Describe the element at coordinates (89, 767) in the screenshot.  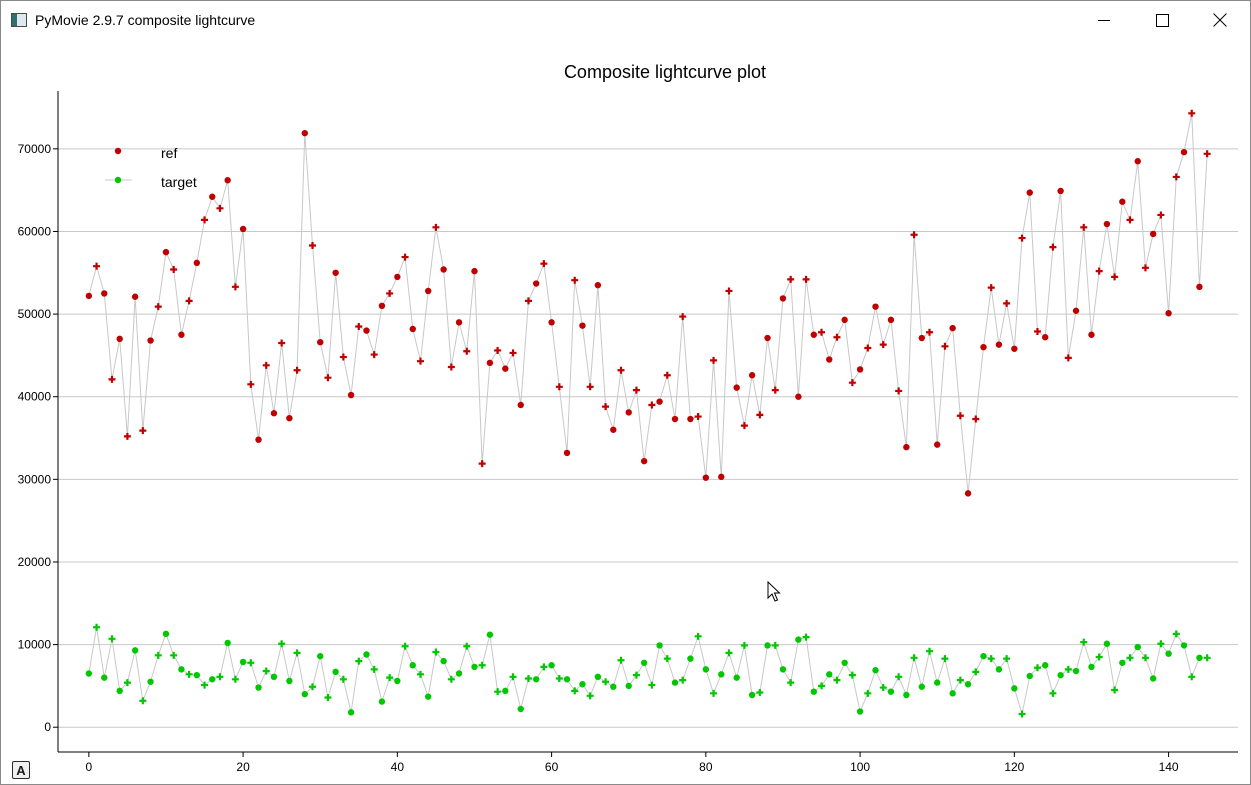
I see `x-tick-label: 0` at that location.